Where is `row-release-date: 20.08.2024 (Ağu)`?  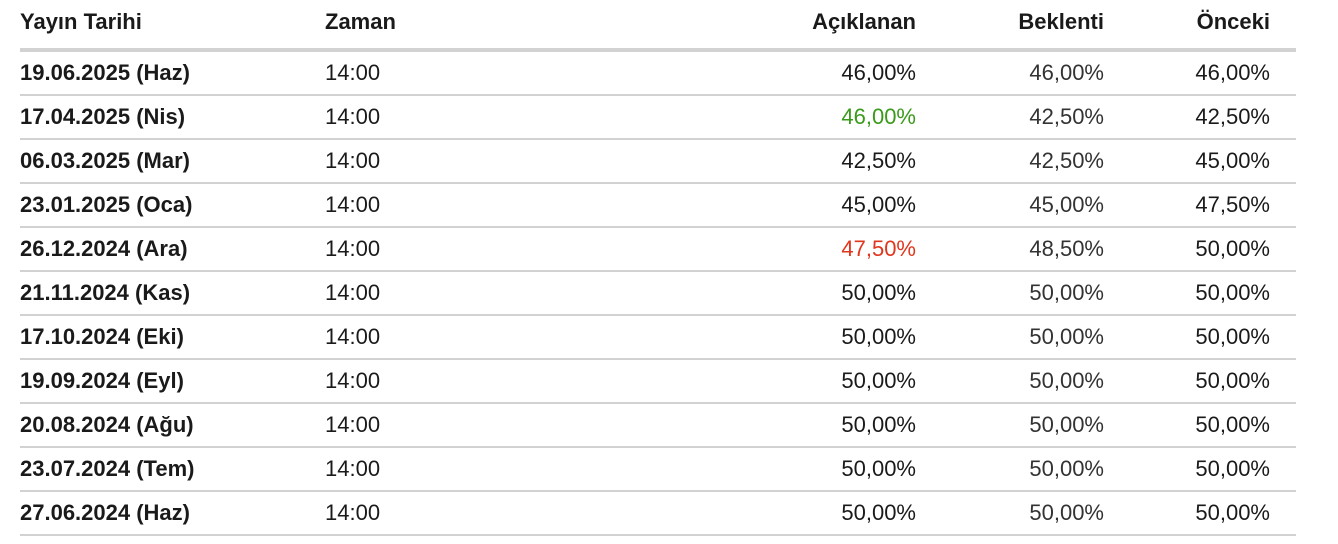
row-release-date: 20.08.2024 (Ağu) is located at coordinates (107, 424).